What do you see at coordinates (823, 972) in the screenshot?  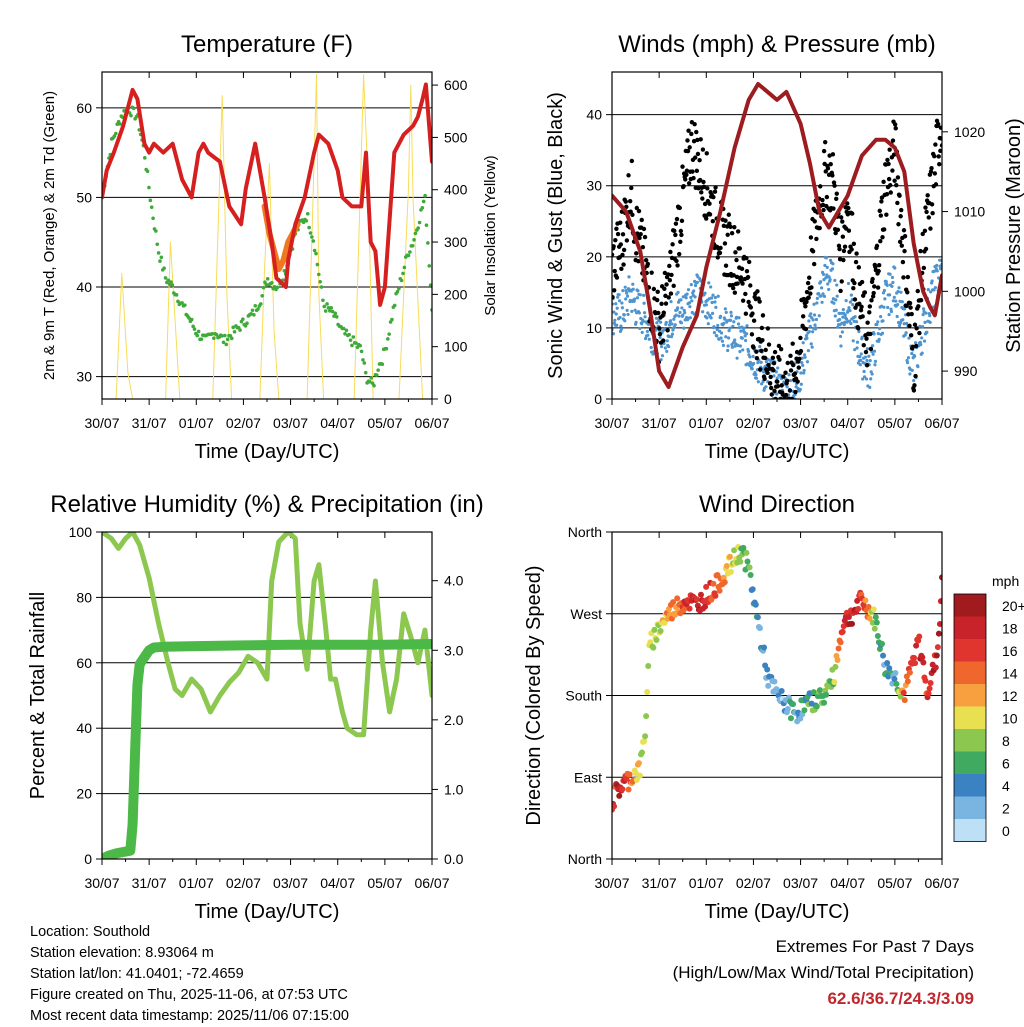 I see `extremes-subtitle: (High/Low/Max Wind/Total Precipitation)` at bounding box center [823, 972].